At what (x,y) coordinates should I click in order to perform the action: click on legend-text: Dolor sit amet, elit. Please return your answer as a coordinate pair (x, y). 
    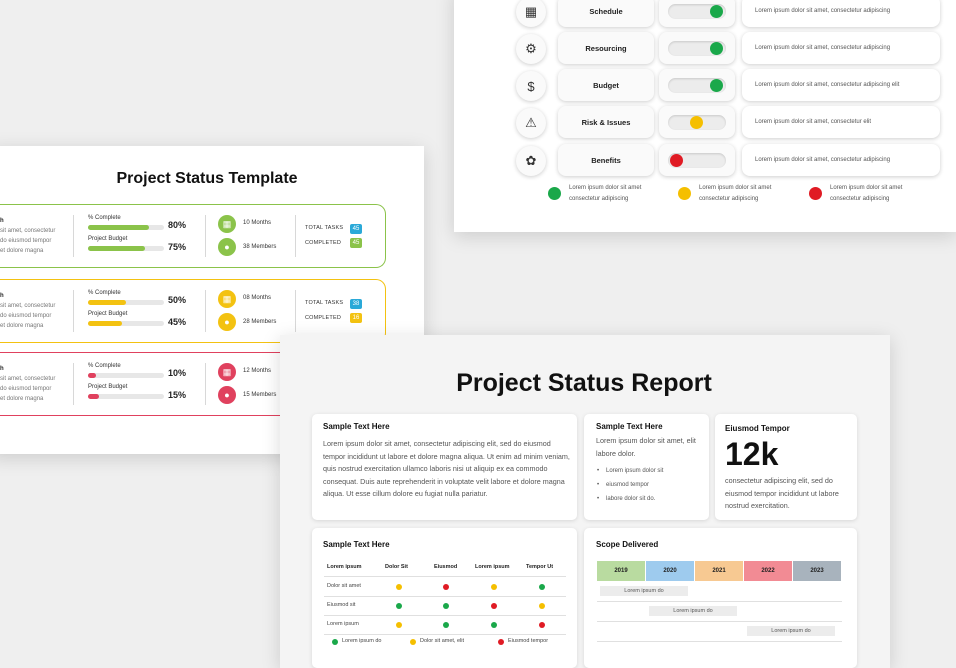
    Looking at the image, I should click on (442, 641).